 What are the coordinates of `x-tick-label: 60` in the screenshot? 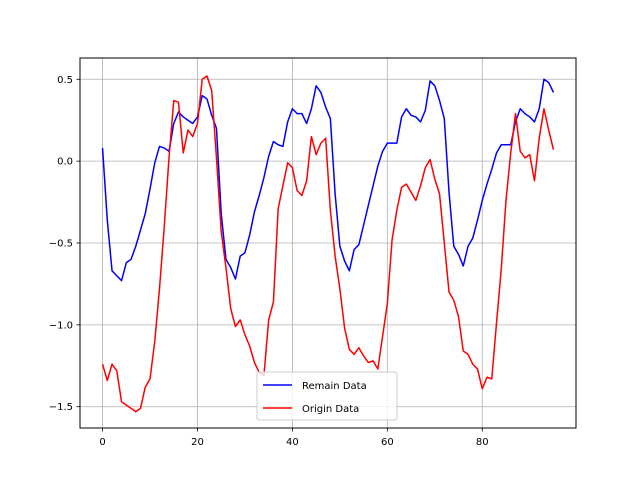 It's located at (387, 442).